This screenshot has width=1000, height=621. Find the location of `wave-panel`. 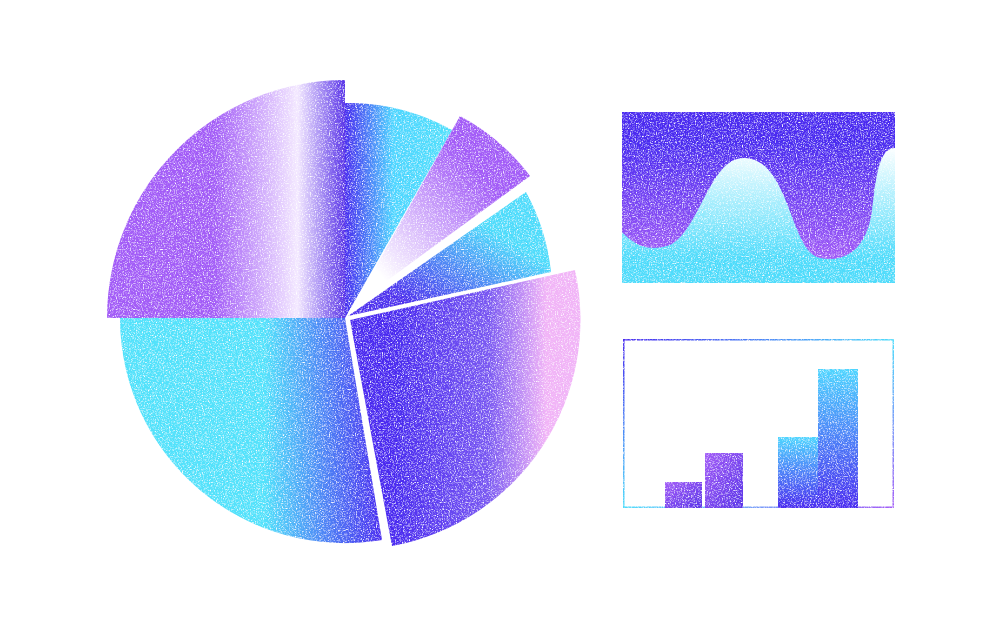

wave-panel is located at coordinates (758, 197).